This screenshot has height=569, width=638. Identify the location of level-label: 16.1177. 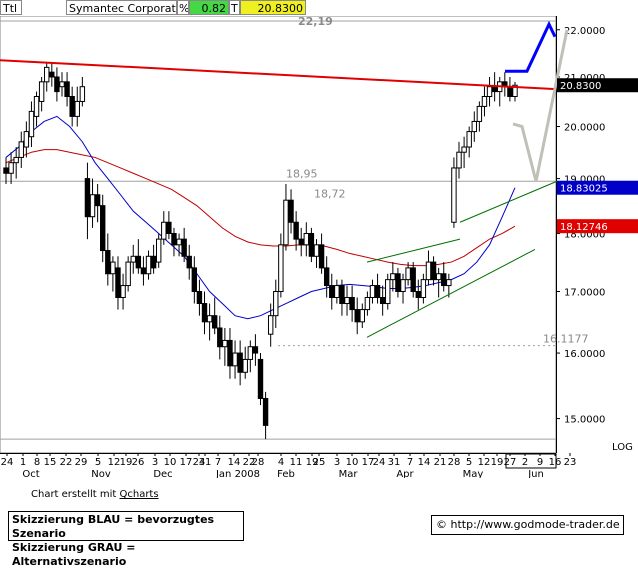
(566, 339).